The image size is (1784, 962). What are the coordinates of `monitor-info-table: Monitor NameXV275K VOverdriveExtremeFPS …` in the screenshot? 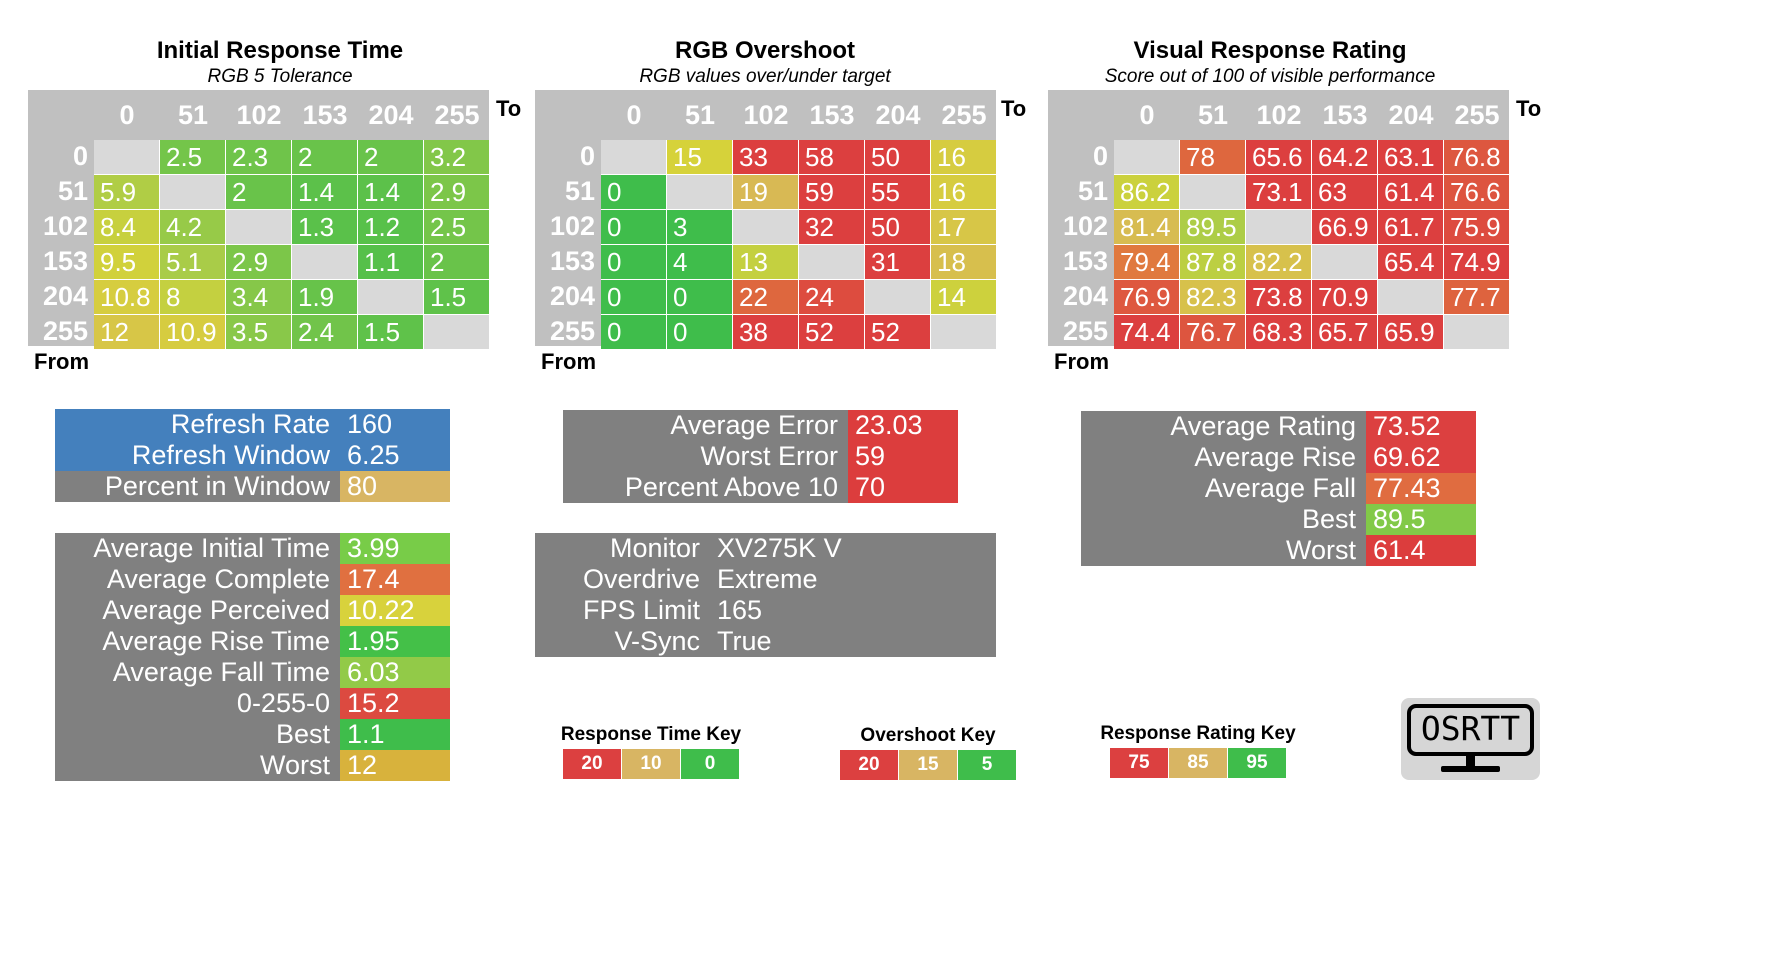 It's located at (765, 595).